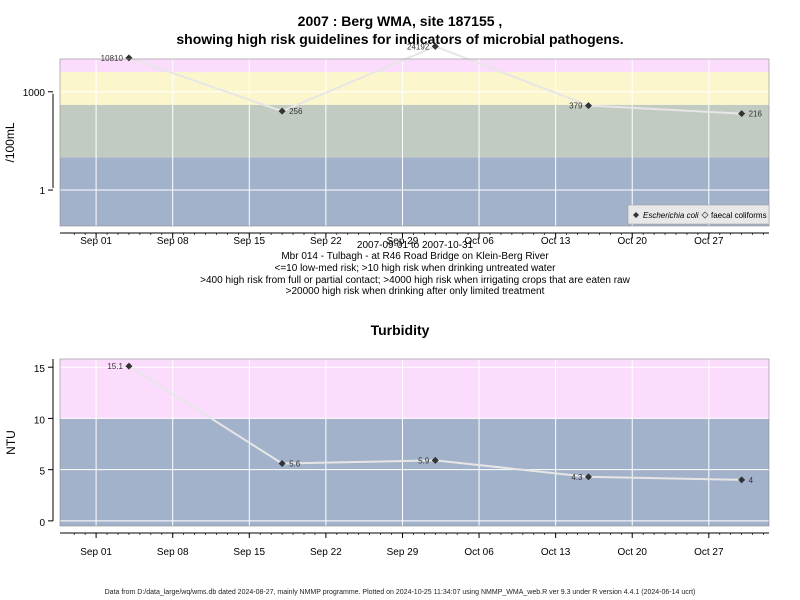  Describe the element at coordinates (751, 480) in the screenshot. I see `data-label: 4` at that location.